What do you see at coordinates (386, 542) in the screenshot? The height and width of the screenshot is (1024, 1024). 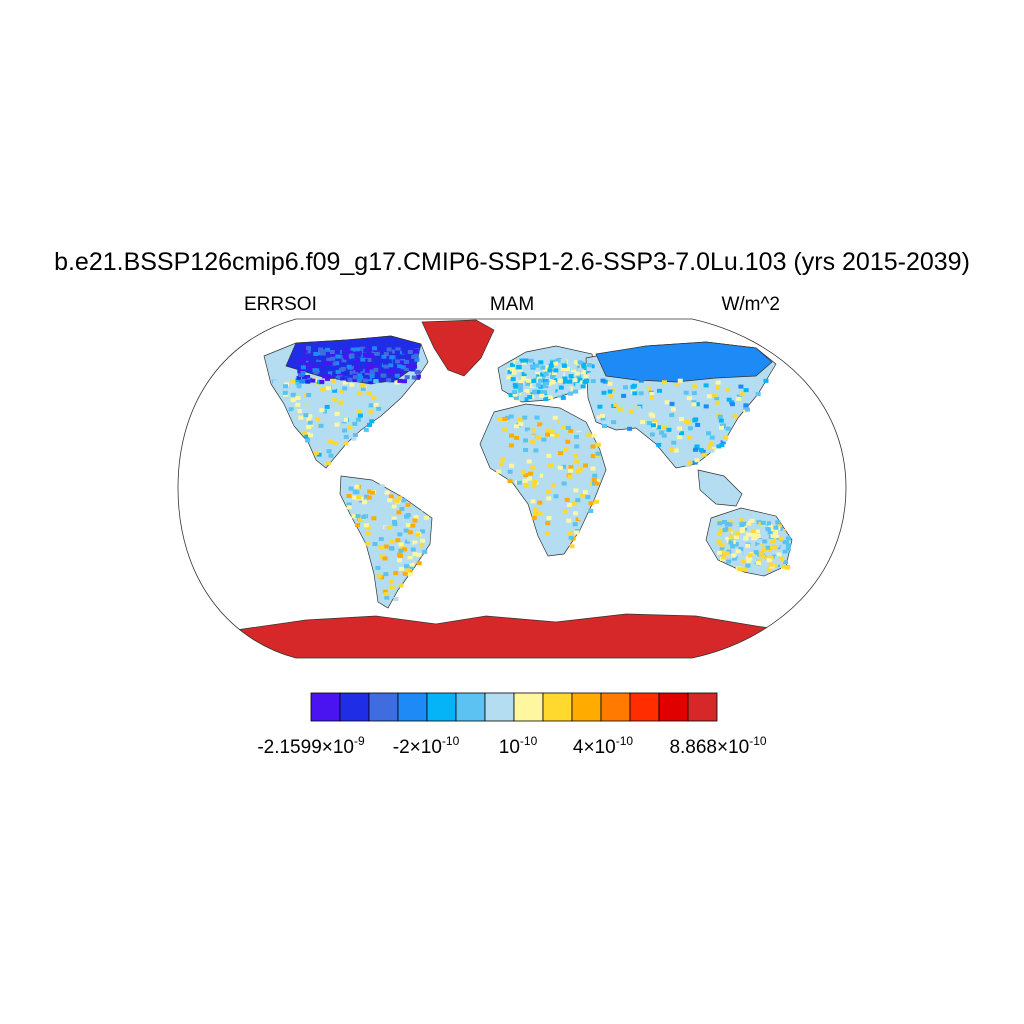 I see `south-america` at bounding box center [386, 542].